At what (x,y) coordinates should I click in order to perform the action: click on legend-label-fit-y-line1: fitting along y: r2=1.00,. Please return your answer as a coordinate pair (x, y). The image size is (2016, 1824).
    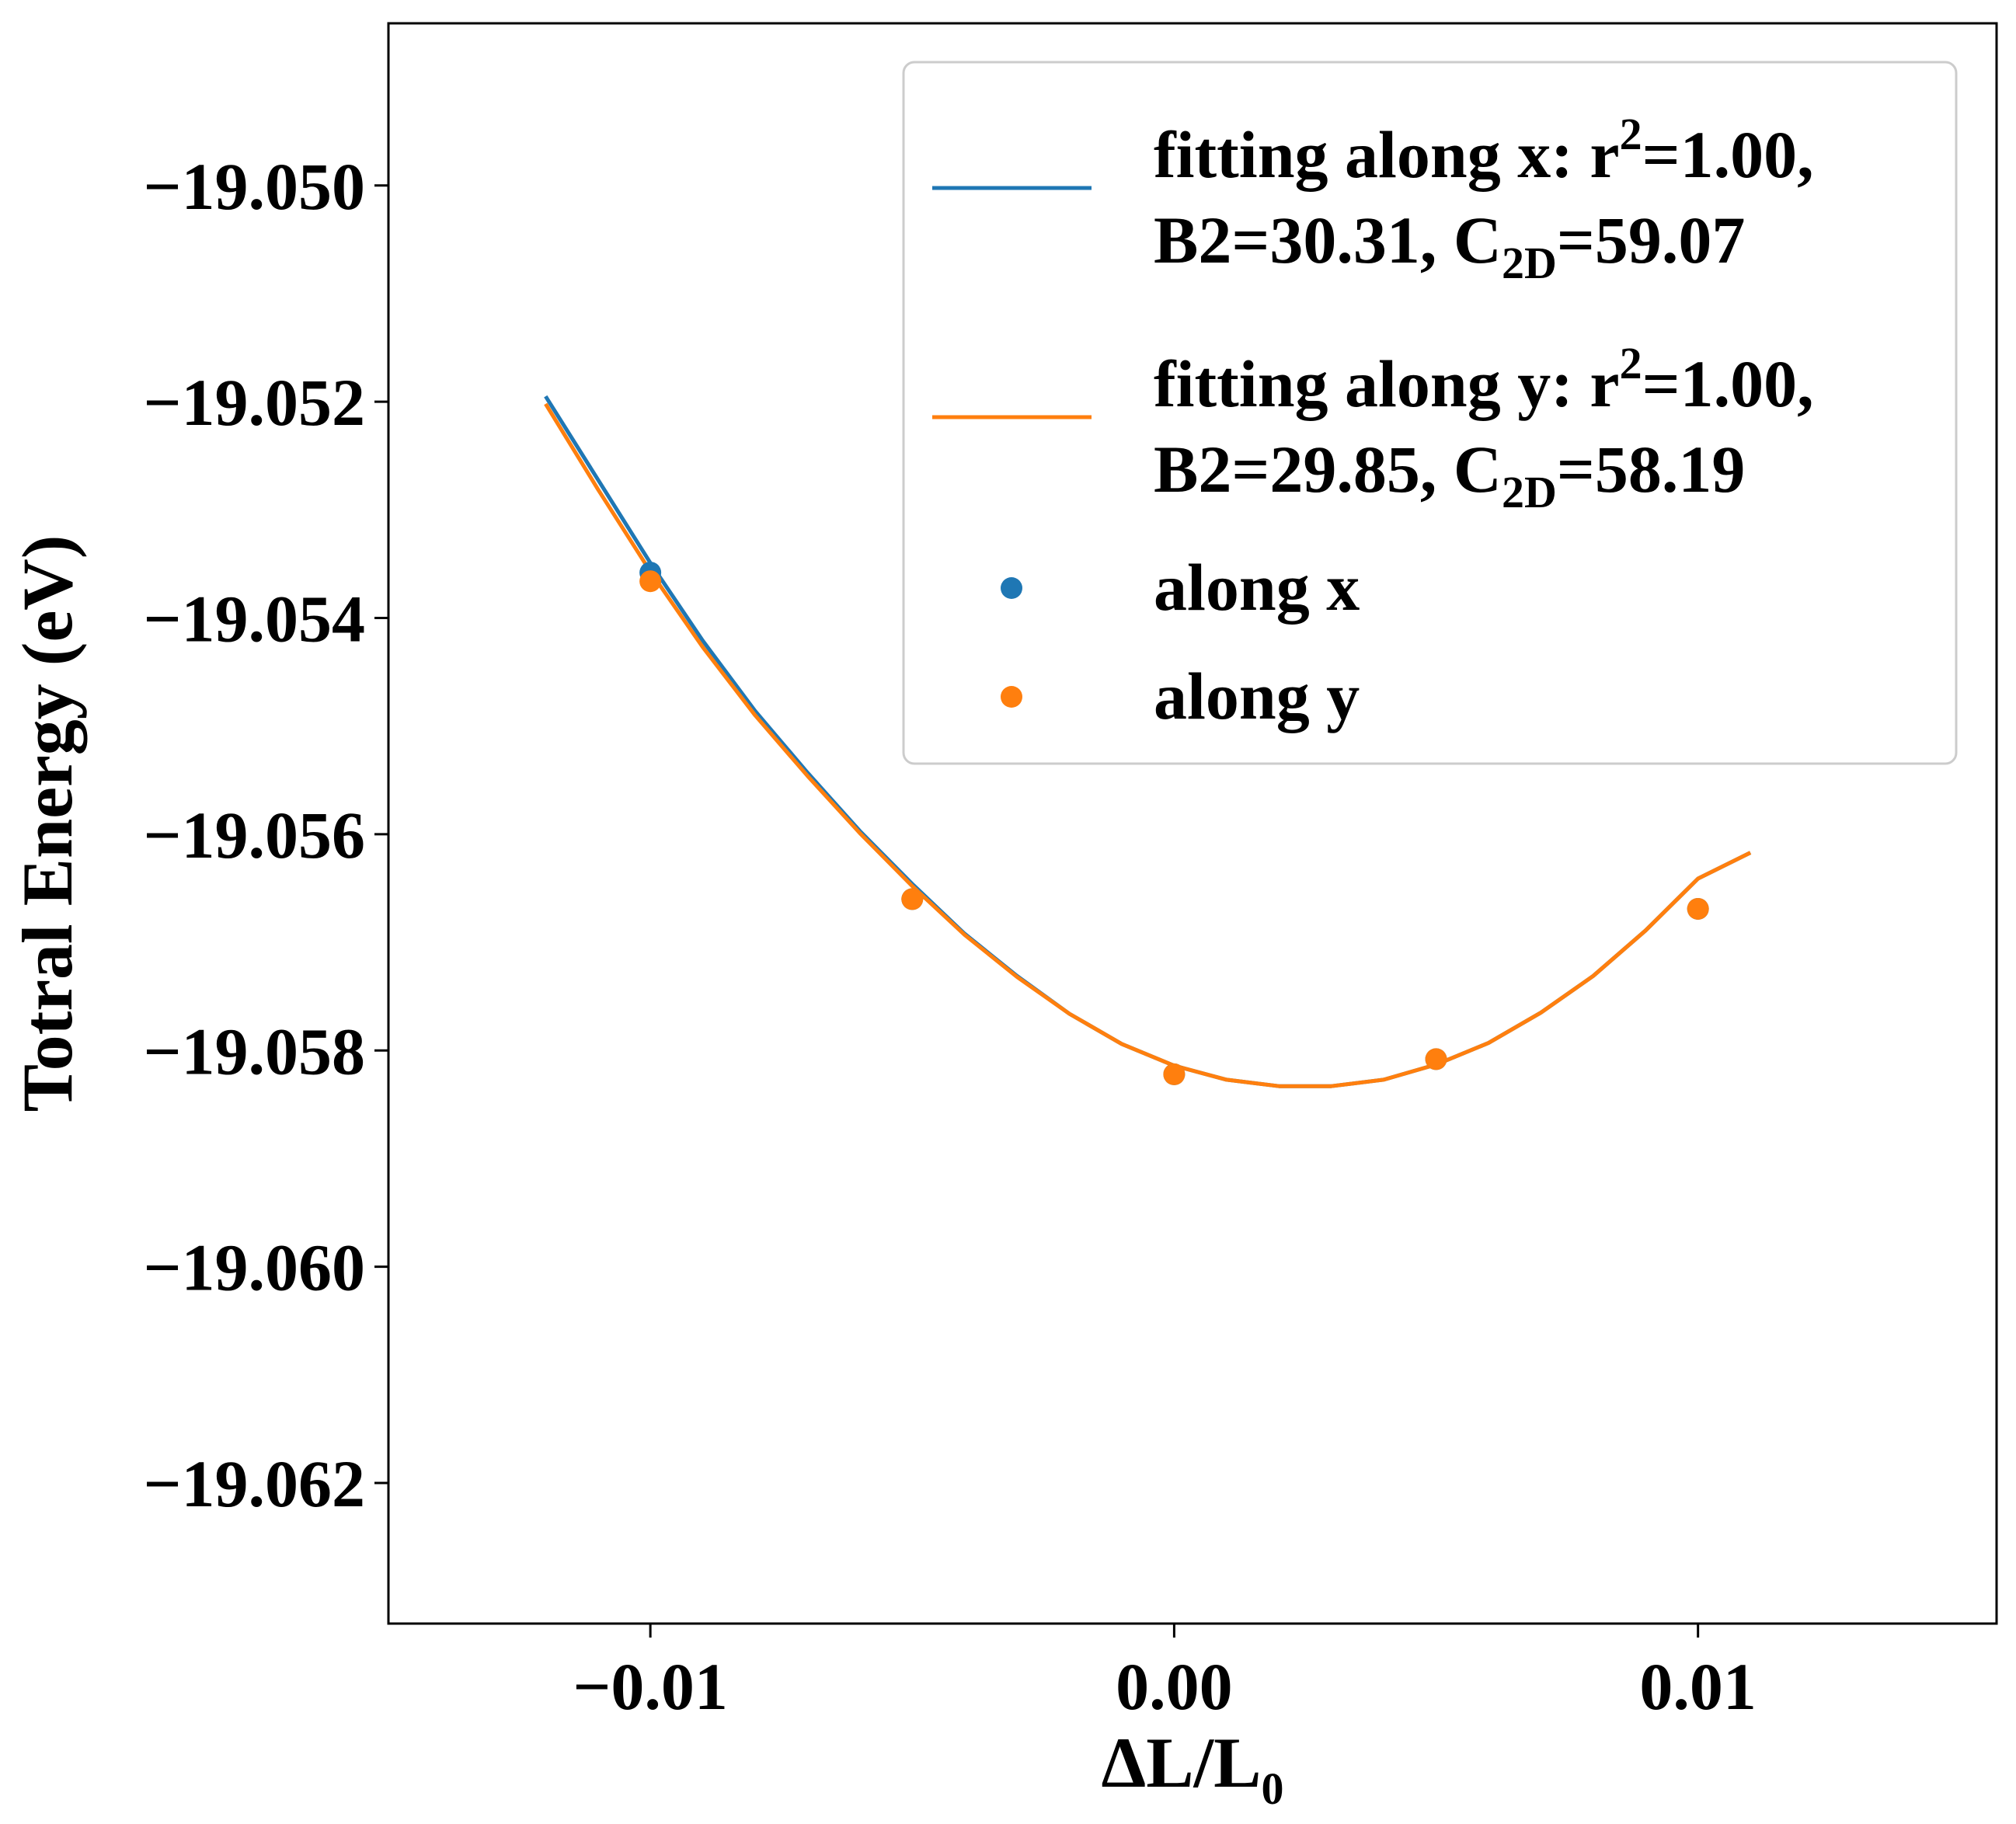
    Looking at the image, I should click on (1484, 379).